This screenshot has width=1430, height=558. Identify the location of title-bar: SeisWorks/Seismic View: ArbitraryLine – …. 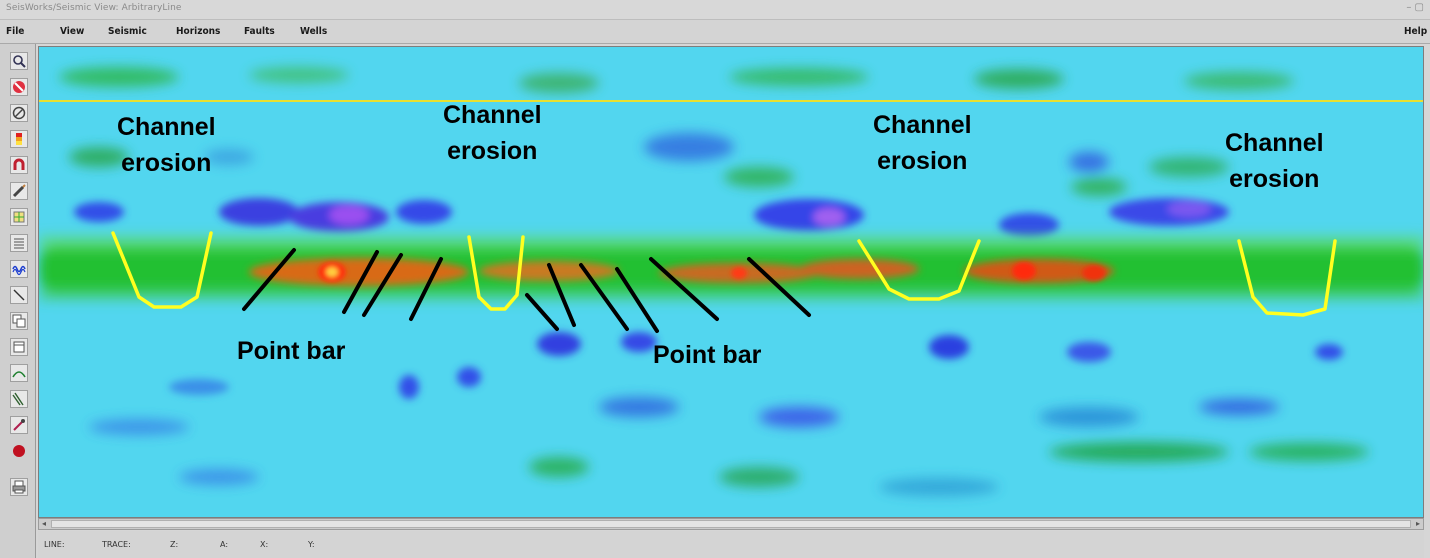
(715, 10).